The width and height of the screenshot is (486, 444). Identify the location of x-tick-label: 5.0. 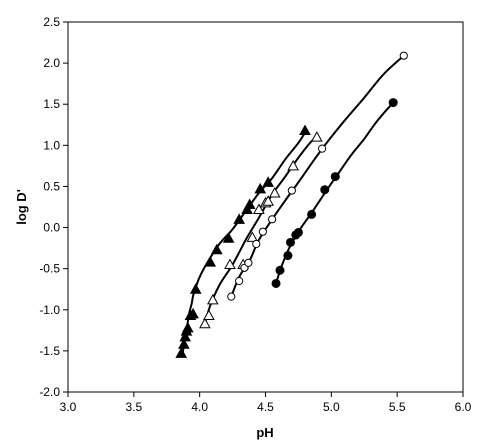
(331, 407).